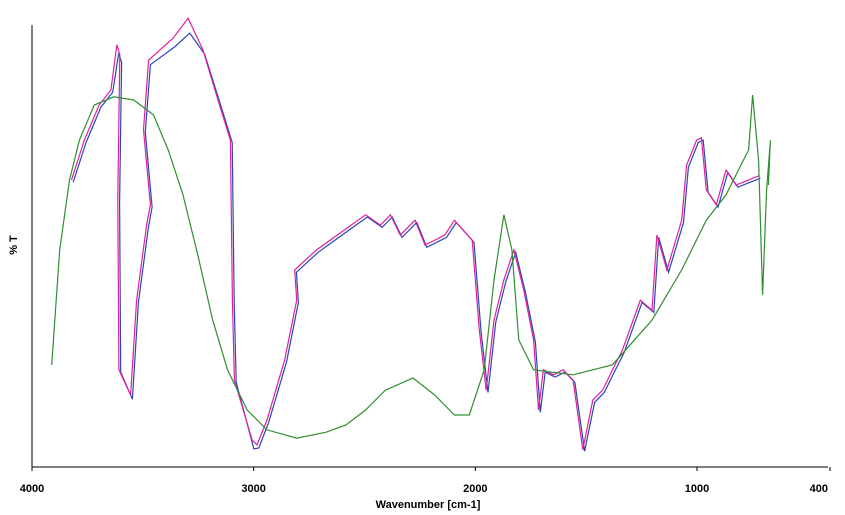  Describe the element at coordinates (819, 489) in the screenshot. I see `x-tick-label: 400` at that location.